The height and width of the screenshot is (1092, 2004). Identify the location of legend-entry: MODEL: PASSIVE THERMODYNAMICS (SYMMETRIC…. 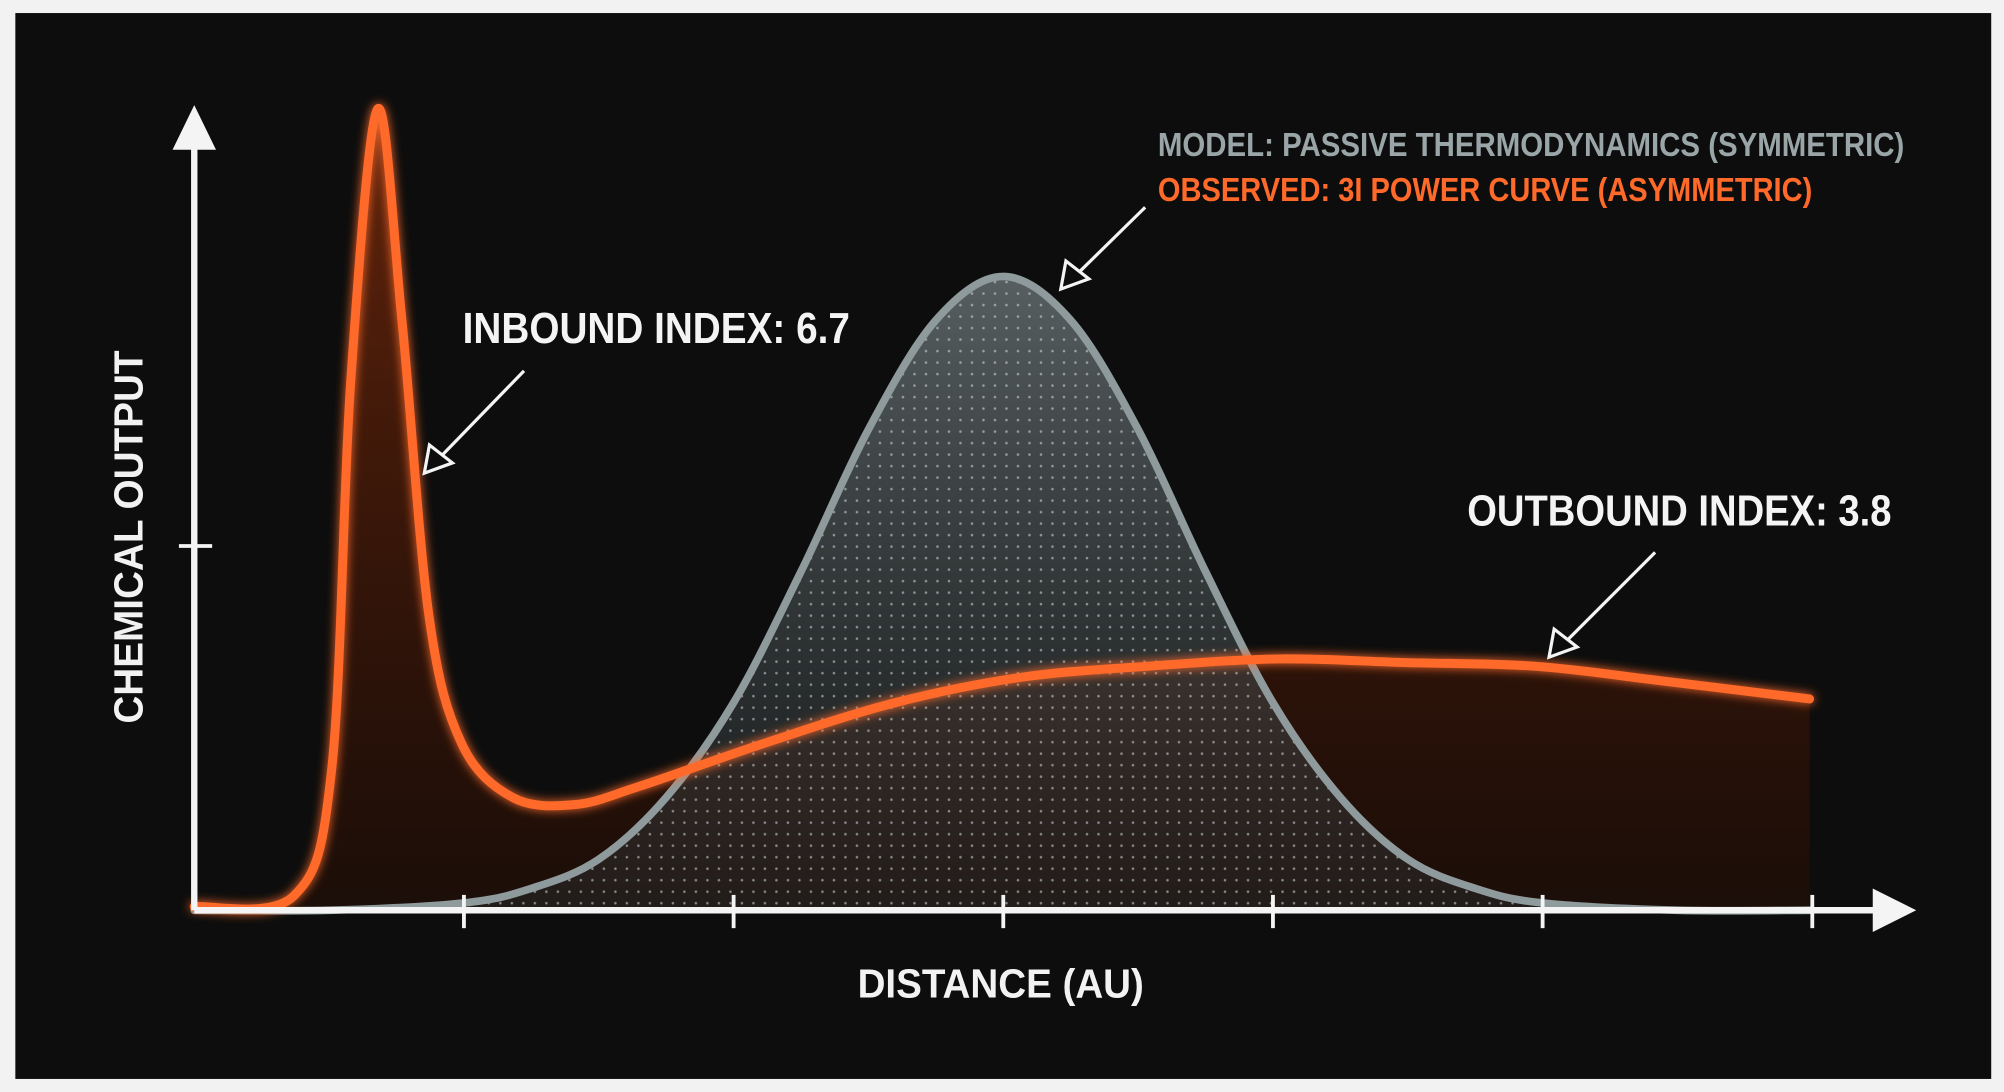
(1531, 145).